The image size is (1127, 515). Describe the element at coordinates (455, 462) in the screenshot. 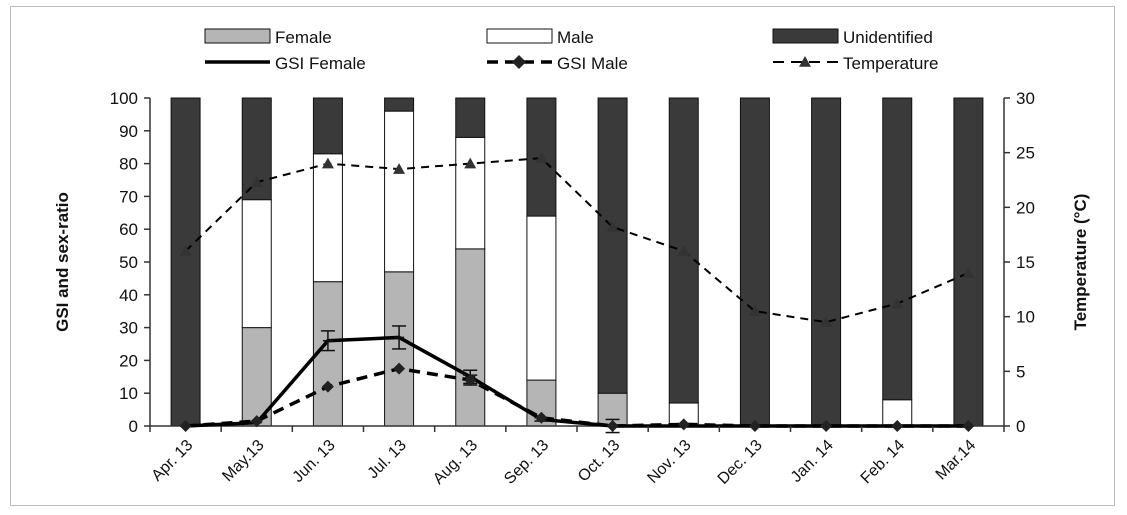

I see `x-tick-label: Aug. 13` at that location.